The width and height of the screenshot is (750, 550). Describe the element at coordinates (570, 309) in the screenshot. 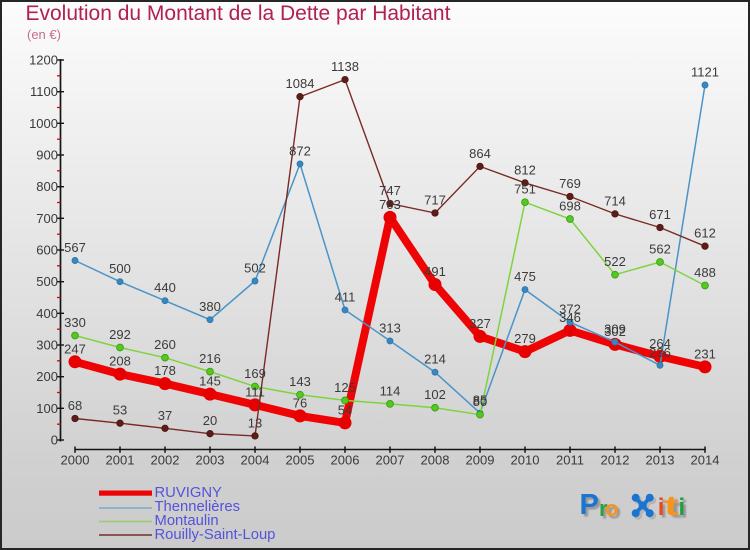

I see `svg-text: 372` at that location.